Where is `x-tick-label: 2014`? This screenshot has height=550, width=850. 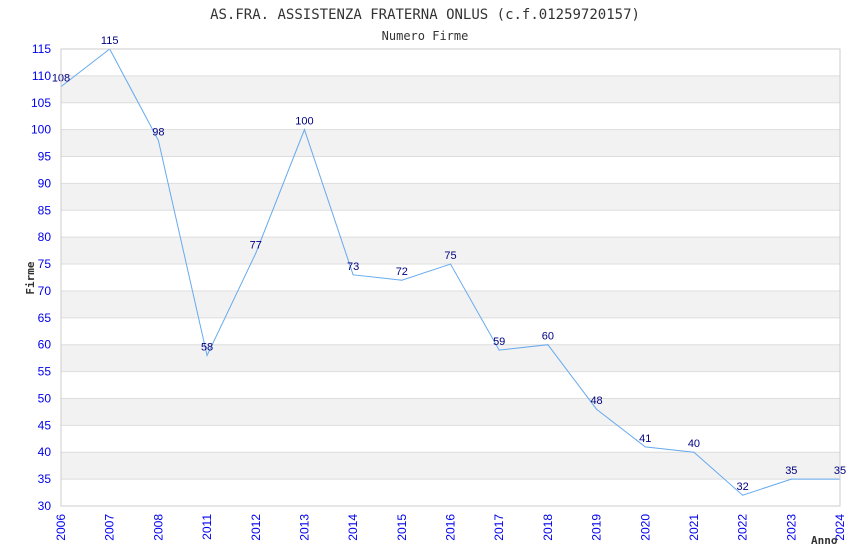
x-tick-label: 2014 is located at coordinates (353, 527).